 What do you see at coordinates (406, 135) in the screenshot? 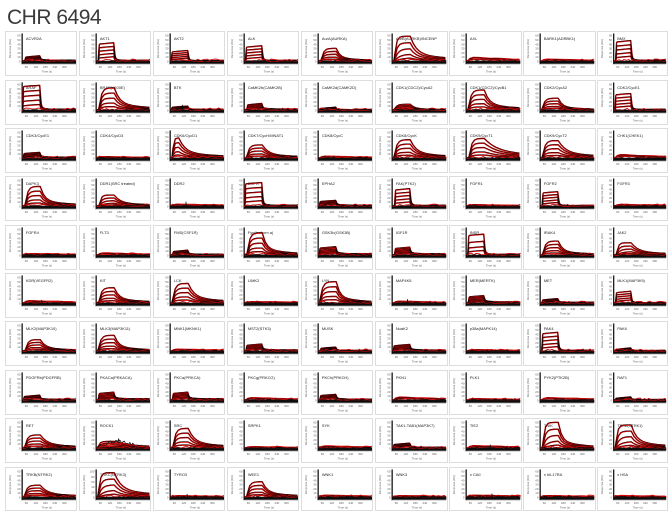
I see `svg-text: CDK8/CycK` at bounding box center [406, 135].